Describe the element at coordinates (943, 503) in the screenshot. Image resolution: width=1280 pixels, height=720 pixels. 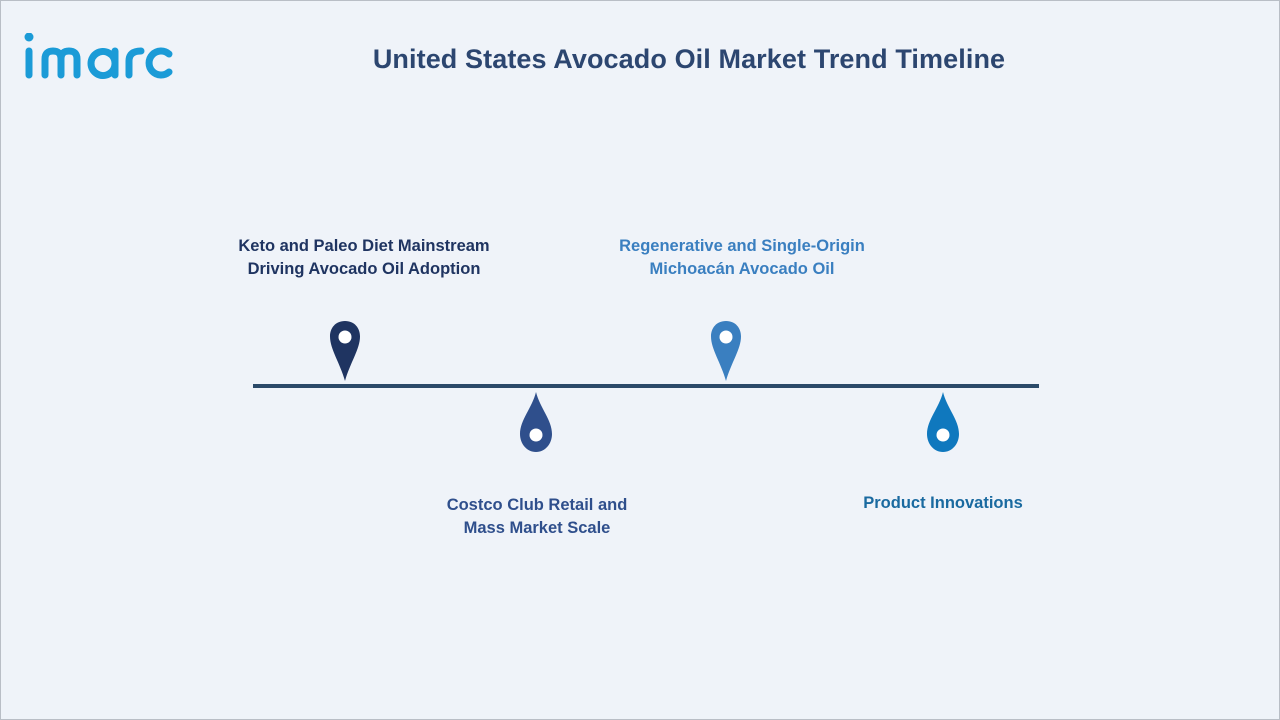
I see `timeline-label-4: Product Innovations` at that location.